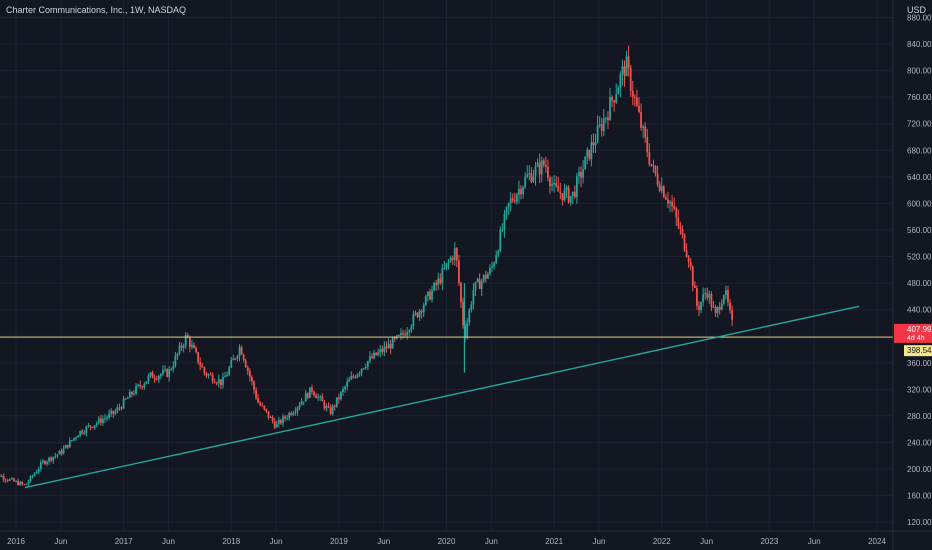  What do you see at coordinates (919, 363) in the screenshot?
I see `y-tick-label: 360.00` at bounding box center [919, 363].